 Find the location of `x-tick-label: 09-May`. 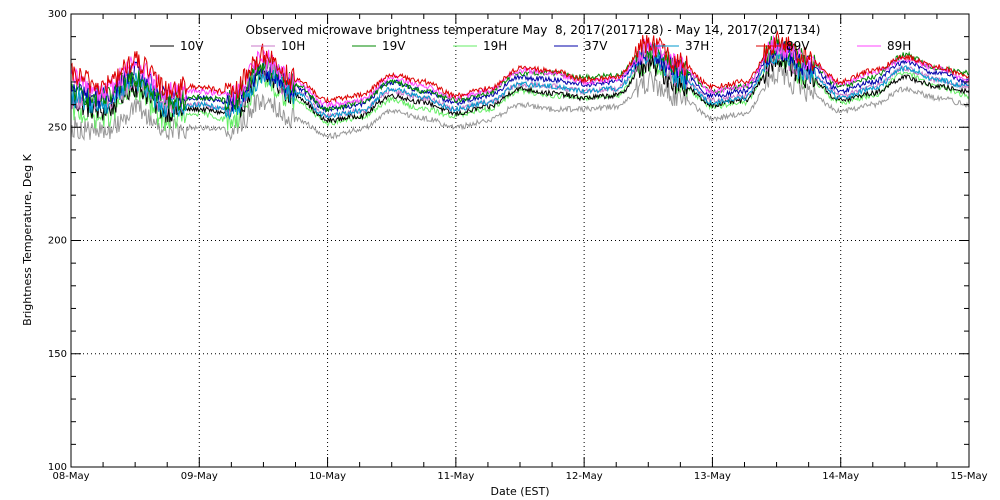

x-tick-label: 09-May is located at coordinates (199, 476).